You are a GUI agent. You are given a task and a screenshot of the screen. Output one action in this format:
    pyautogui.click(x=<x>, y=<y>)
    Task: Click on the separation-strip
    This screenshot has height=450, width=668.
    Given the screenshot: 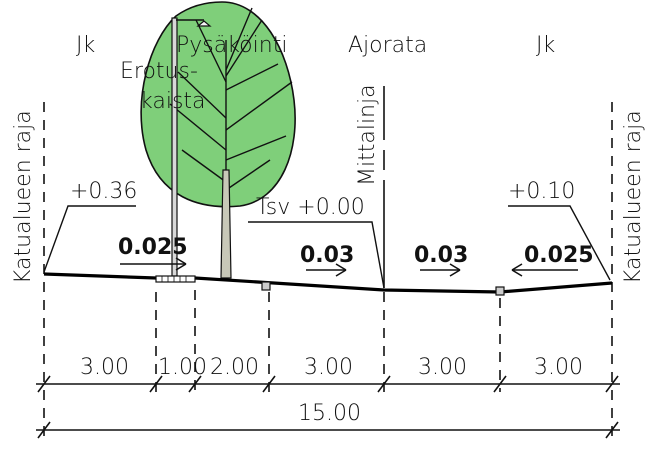 What is the action you would take?
    pyautogui.click(x=175, y=279)
    